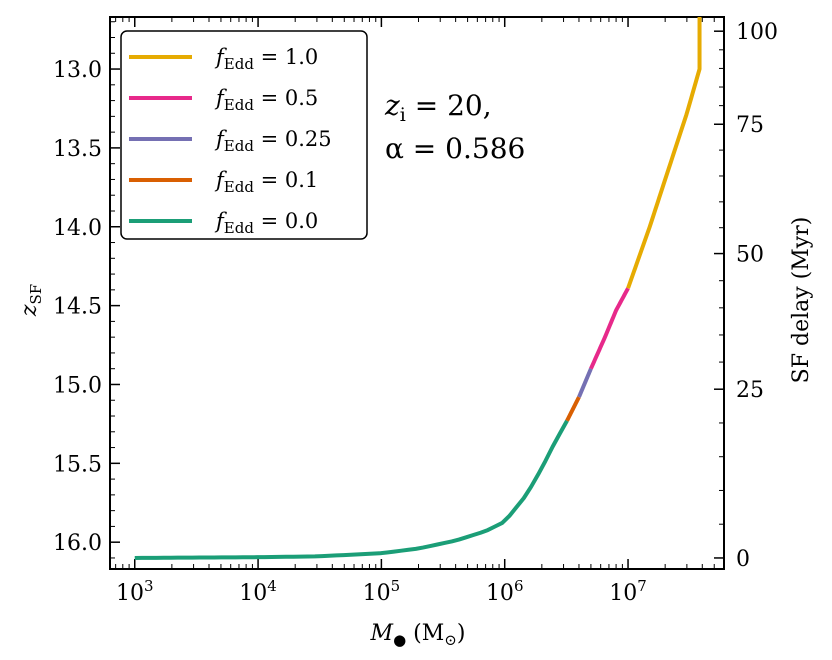 This screenshot has height=660, width=832. What do you see at coordinates (743, 559) in the screenshot?
I see `y2-tick-label: 0` at bounding box center [743, 559].